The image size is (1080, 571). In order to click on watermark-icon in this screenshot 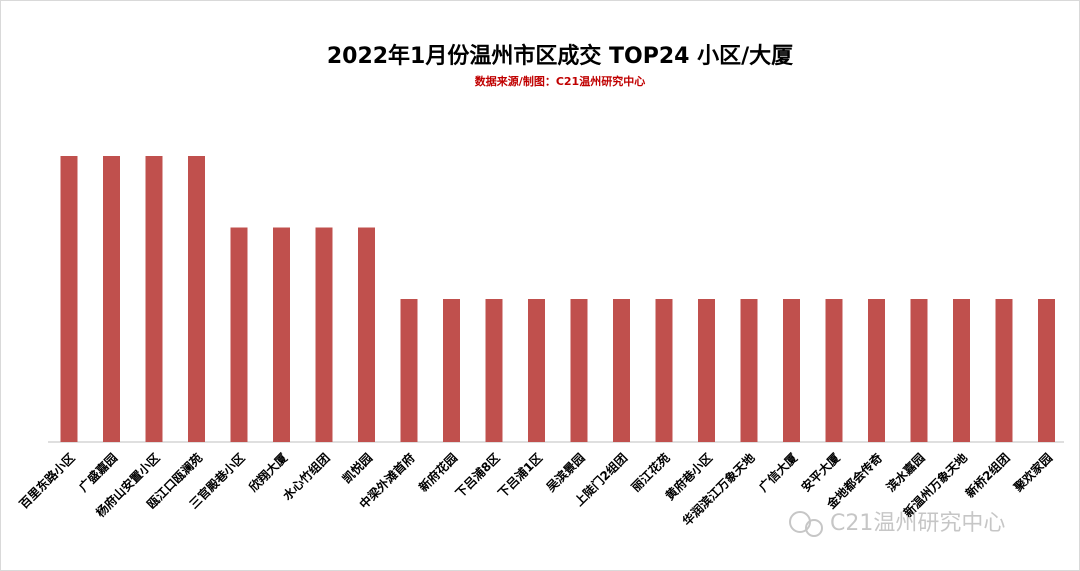, I will do `click(814, 528)`.